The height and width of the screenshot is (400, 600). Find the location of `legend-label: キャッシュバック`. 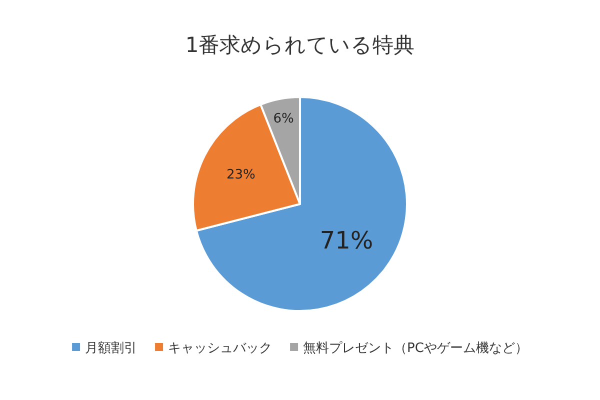

legend-label: キャッシュバック is located at coordinates (220, 348).